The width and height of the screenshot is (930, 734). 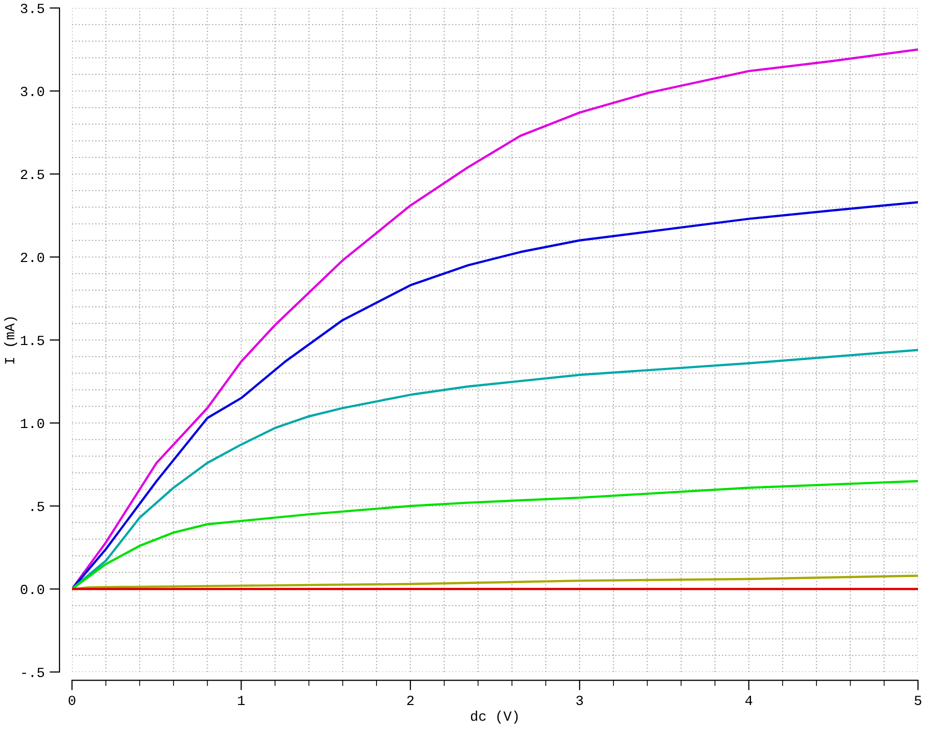 What do you see at coordinates (748, 700) in the screenshot?
I see `x-tick-label: 4` at bounding box center [748, 700].